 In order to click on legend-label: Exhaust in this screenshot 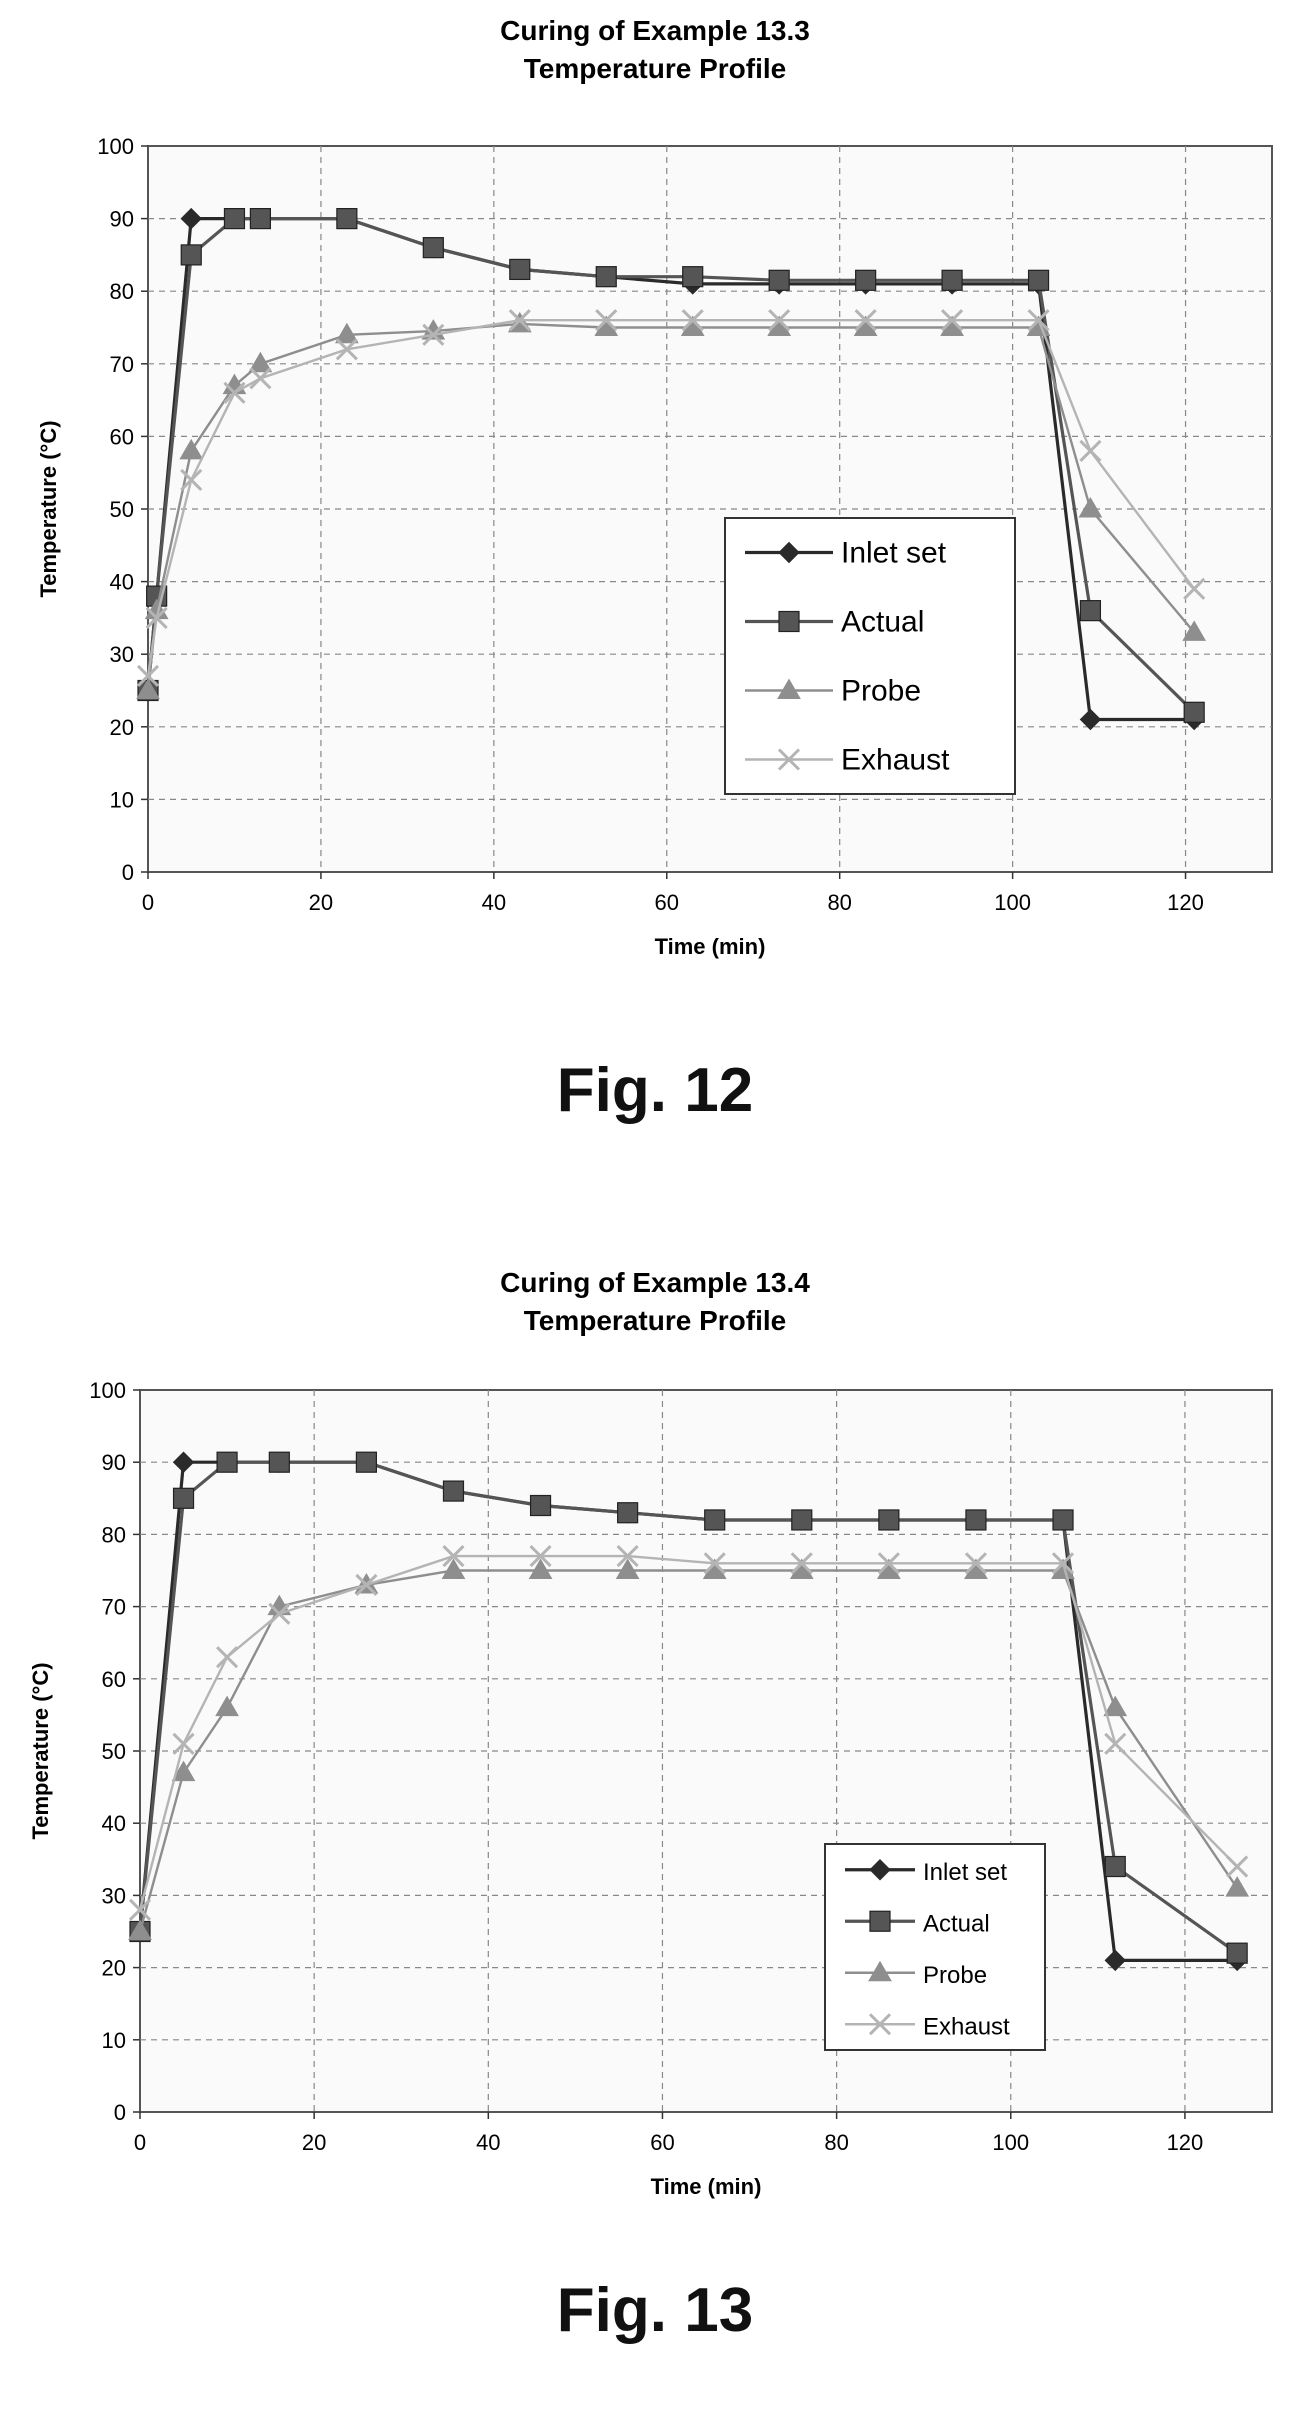, I will do `click(895, 760)`.